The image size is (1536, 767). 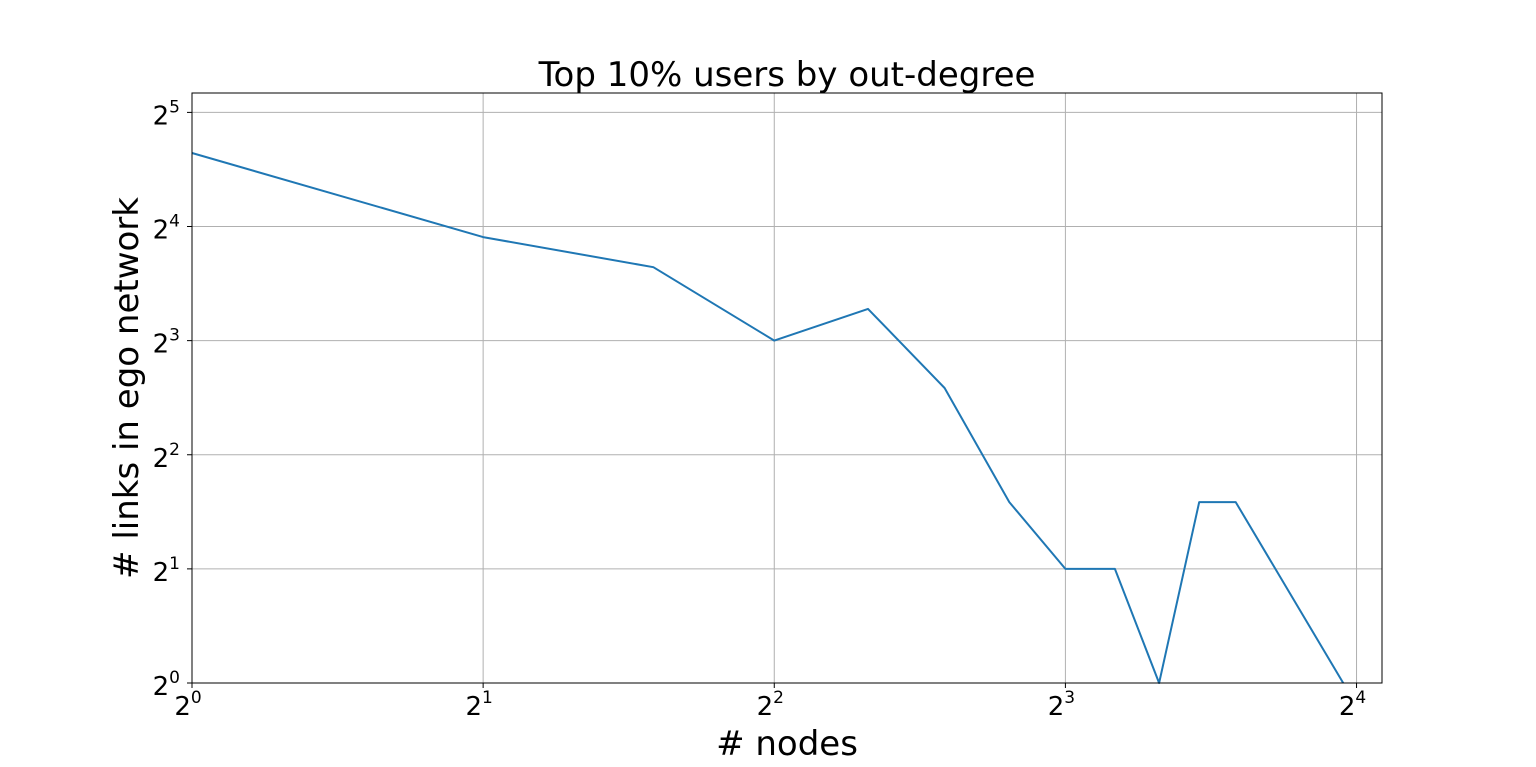 What do you see at coordinates (787, 75) in the screenshot?
I see `chart-title: Top 10% users by out-degree` at bounding box center [787, 75].